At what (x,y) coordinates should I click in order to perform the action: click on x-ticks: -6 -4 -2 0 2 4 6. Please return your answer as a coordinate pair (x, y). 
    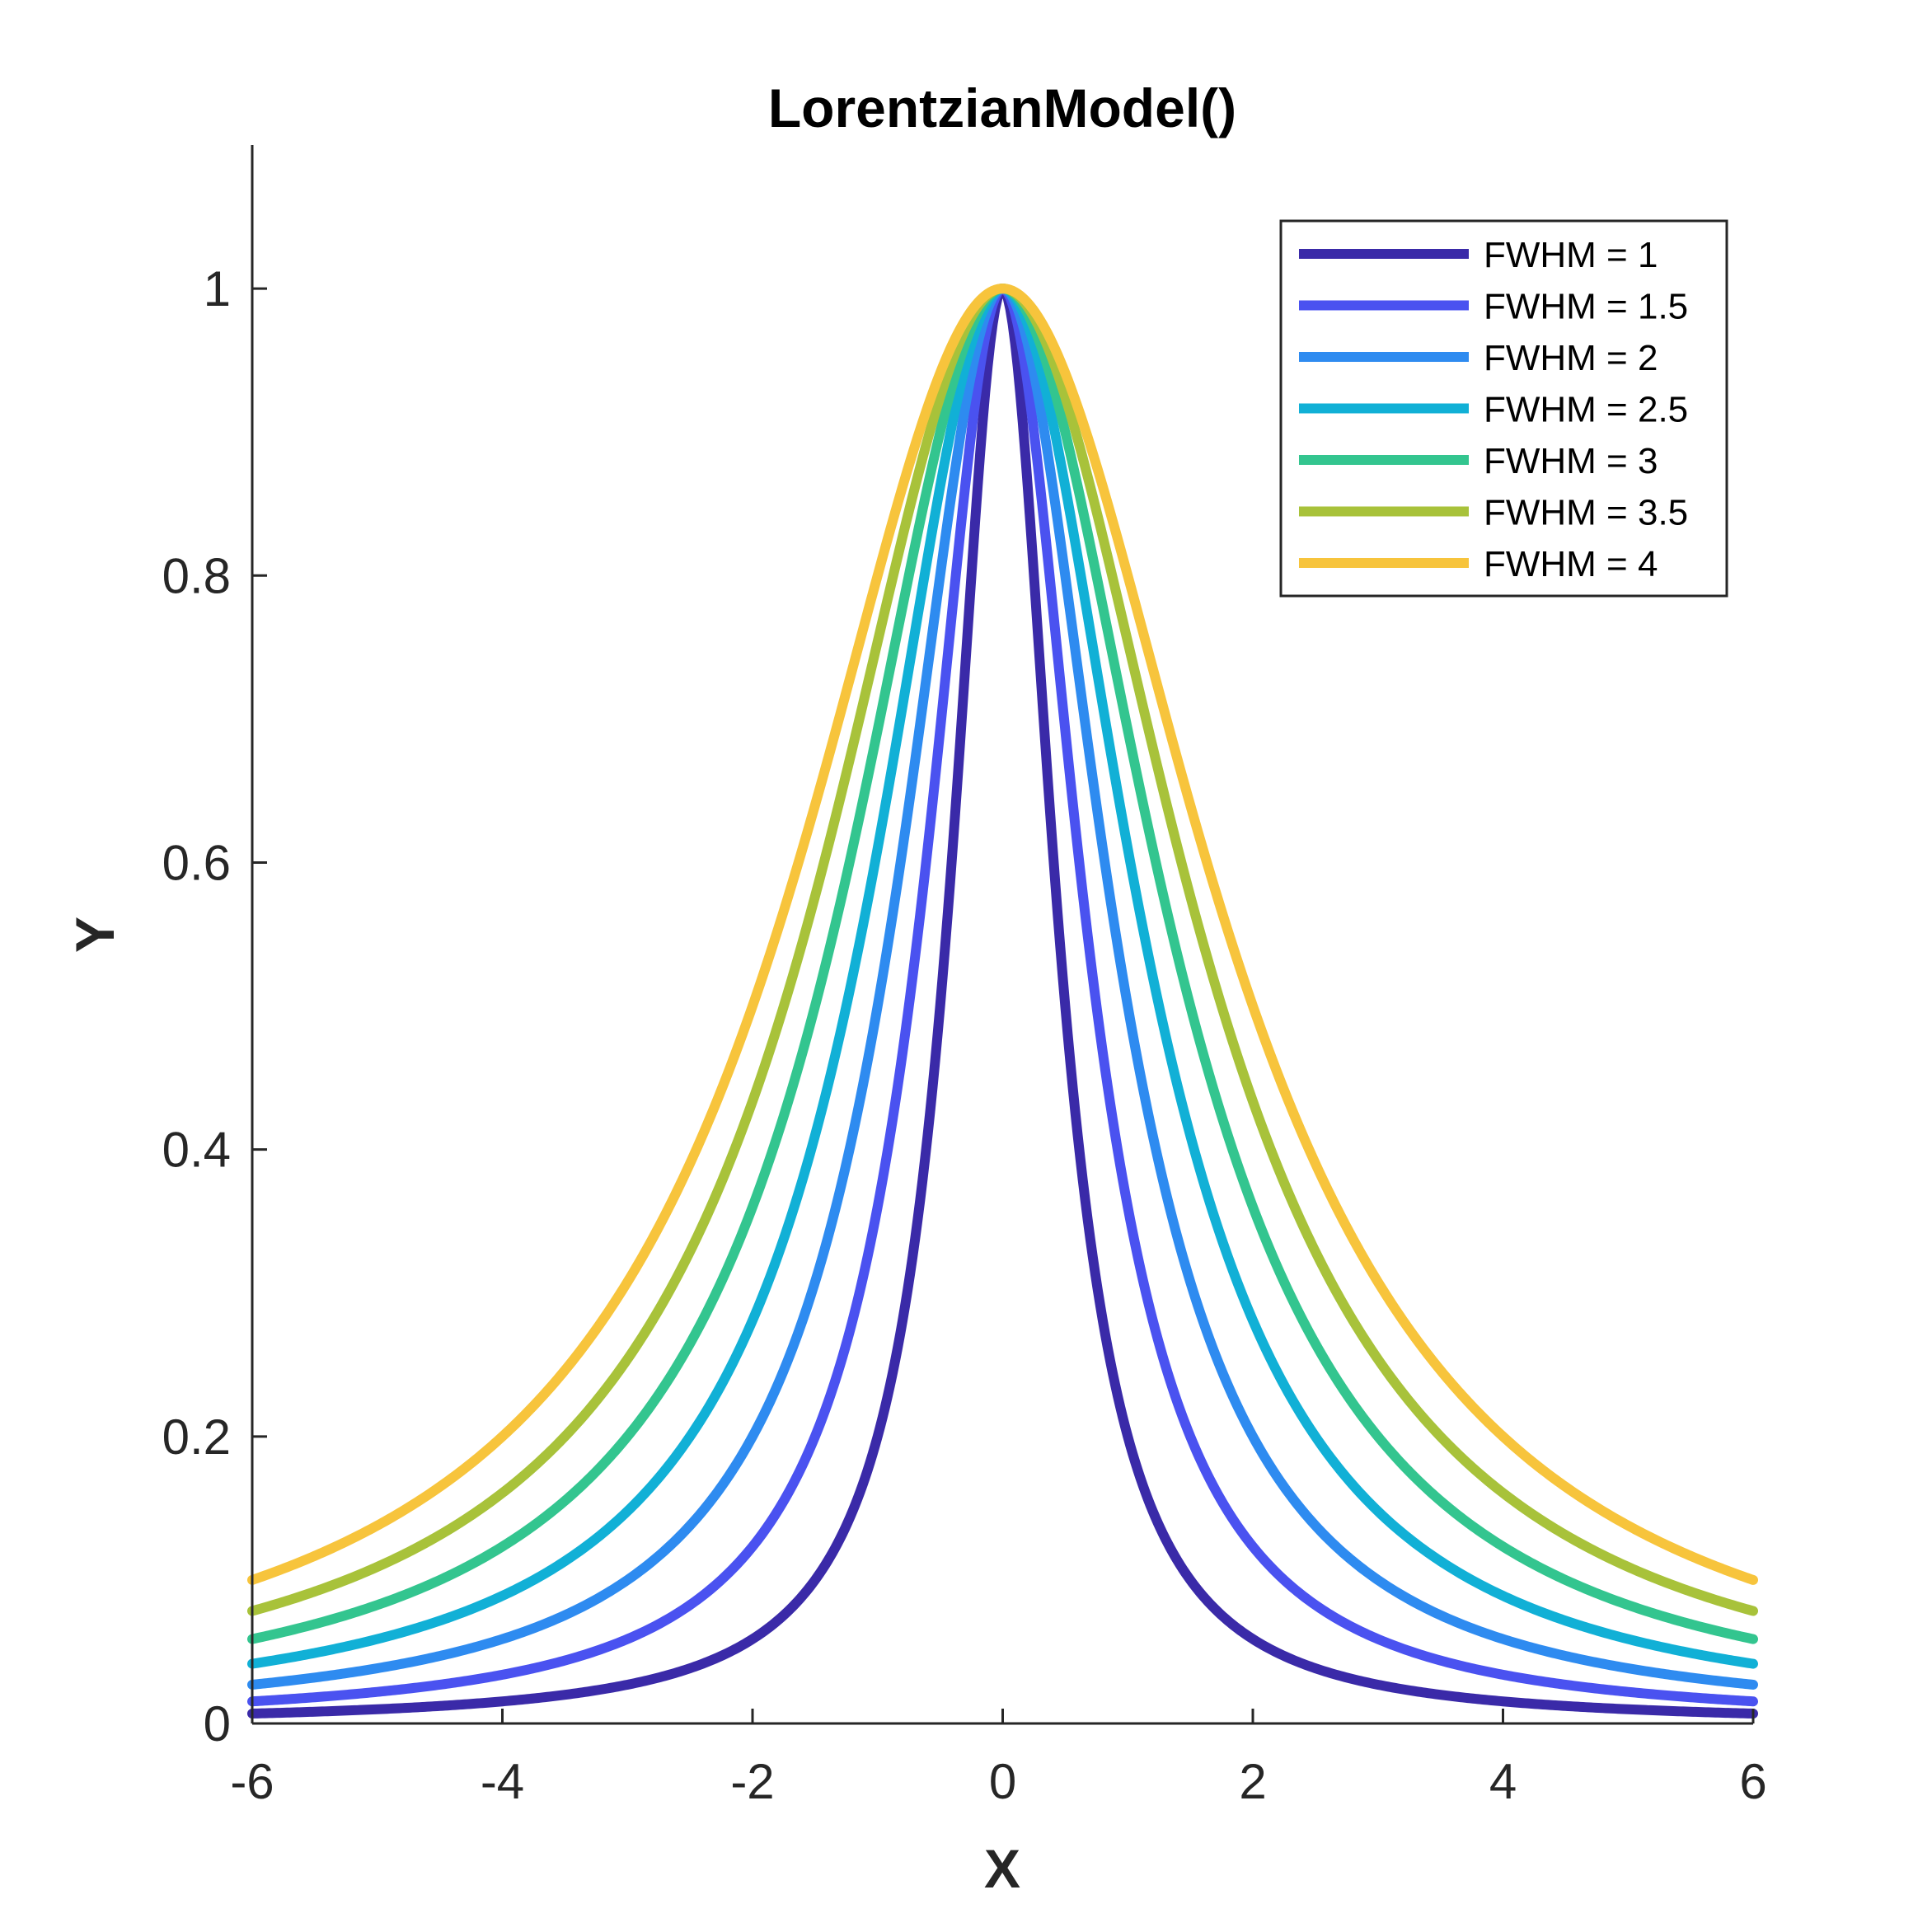
    Looking at the image, I should click on (999, 1759).